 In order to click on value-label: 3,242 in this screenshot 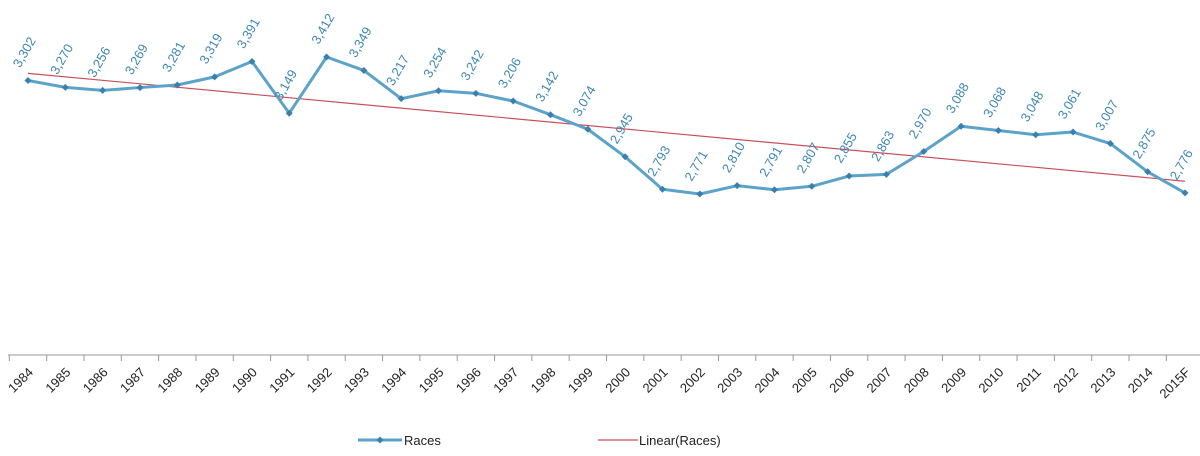, I will do `click(471, 65)`.